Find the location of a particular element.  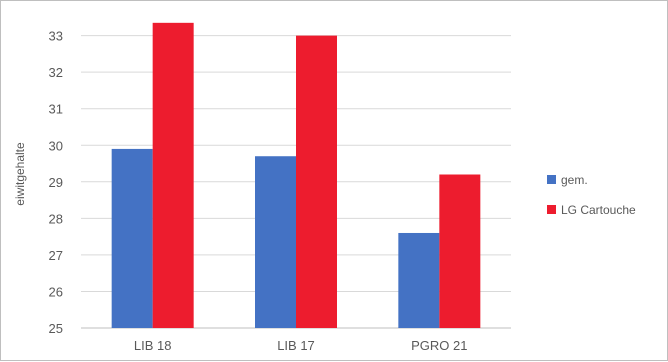

y-tick-label: 30 is located at coordinates (56, 145).